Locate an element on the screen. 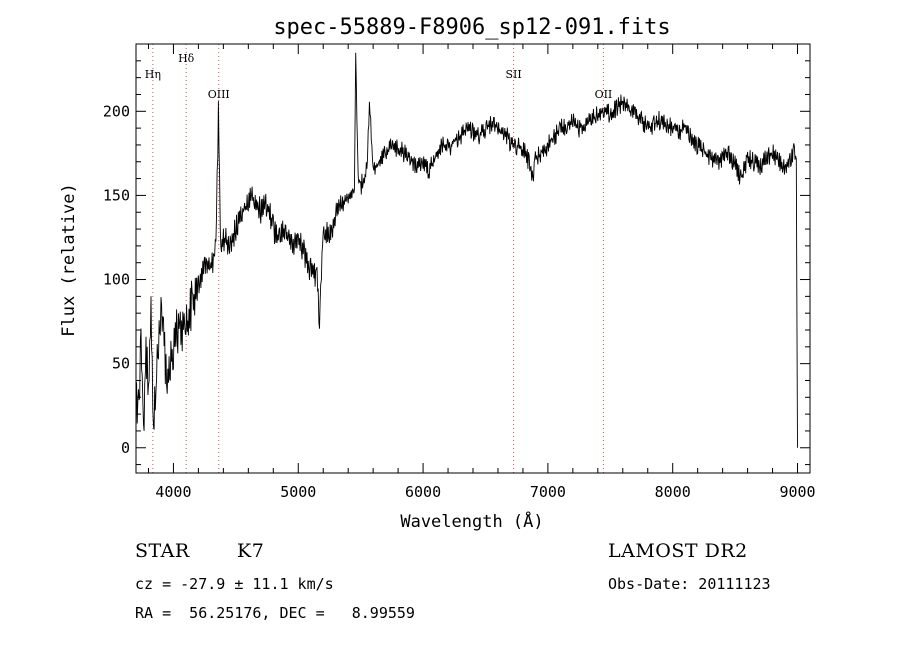 Image resolution: width=900 pixels, height=650 pixels. x-tick-label: 7000 is located at coordinates (548, 492).